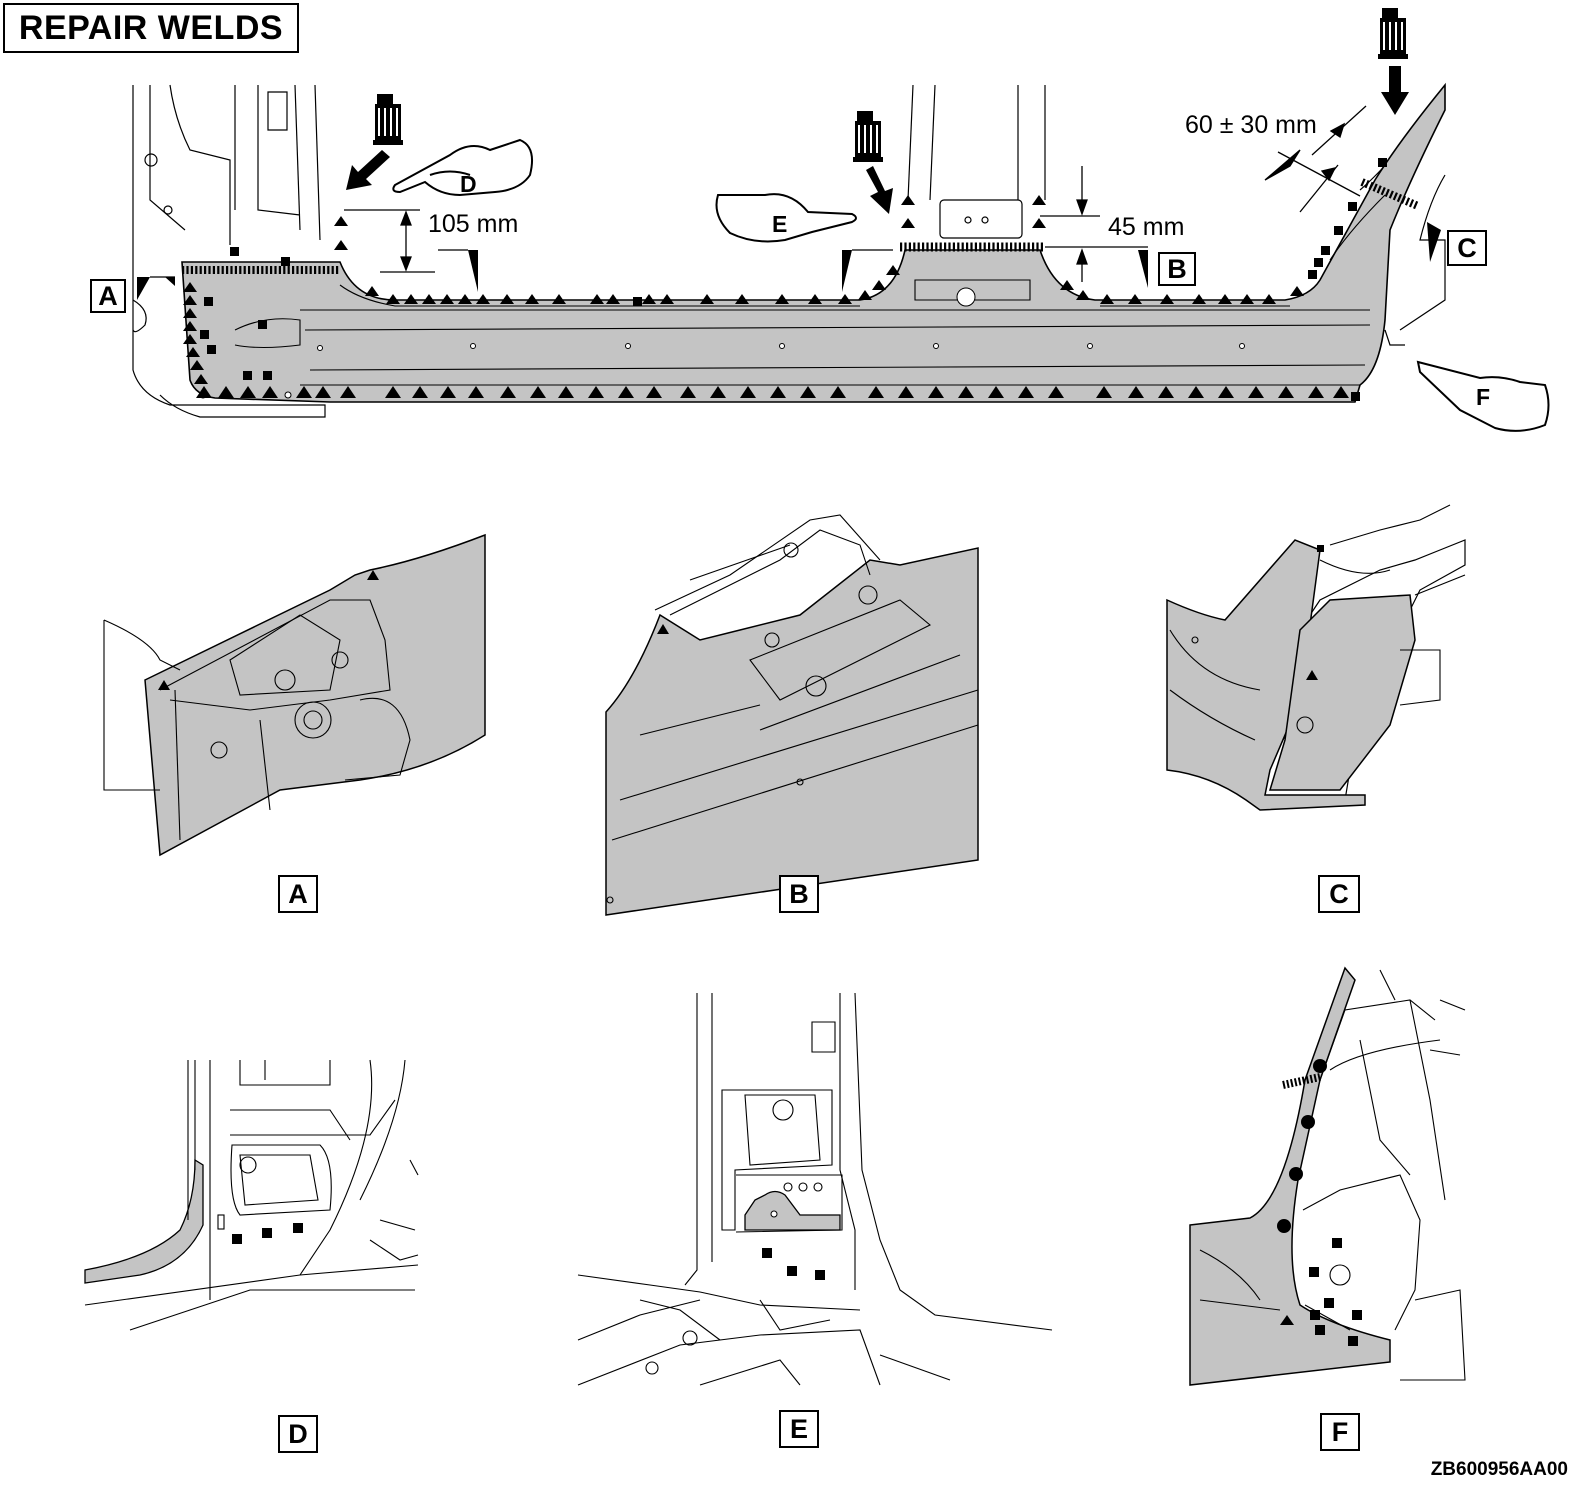 Image resolution: width=1572 pixels, height=1485 pixels. What do you see at coordinates (294, 695) in the screenshot?
I see `detail-view-a` at bounding box center [294, 695].